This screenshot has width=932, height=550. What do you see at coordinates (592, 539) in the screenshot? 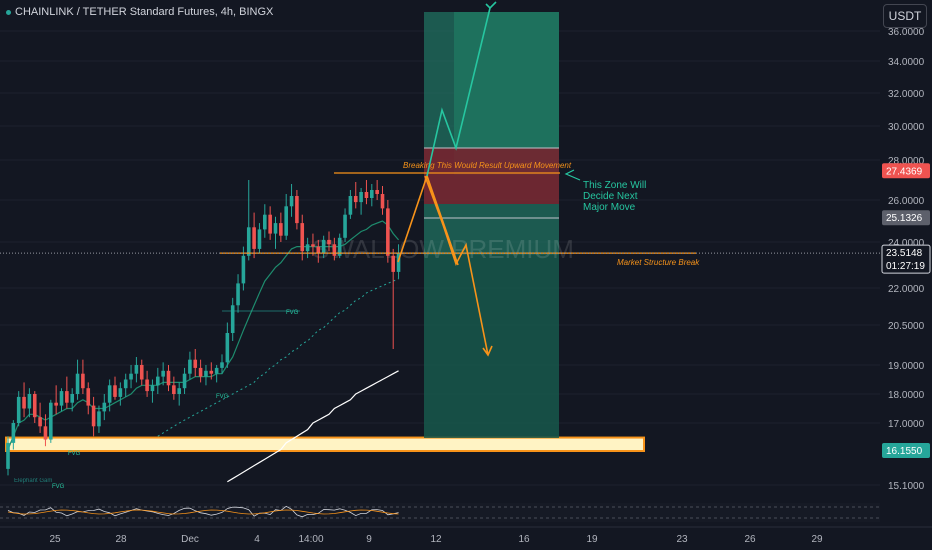
I see `time-tick-label: 19` at bounding box center [592, 539].